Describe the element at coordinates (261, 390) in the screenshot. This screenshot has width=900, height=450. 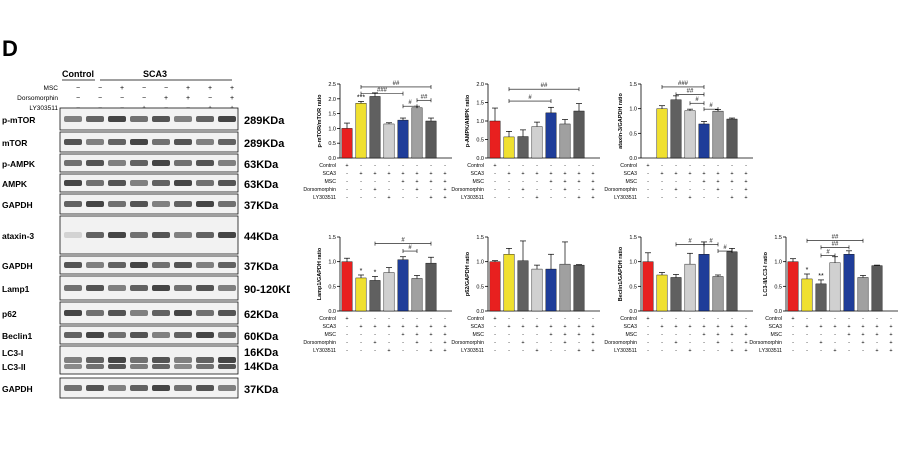
I see `blot-band-size: 37KDa` at that location.